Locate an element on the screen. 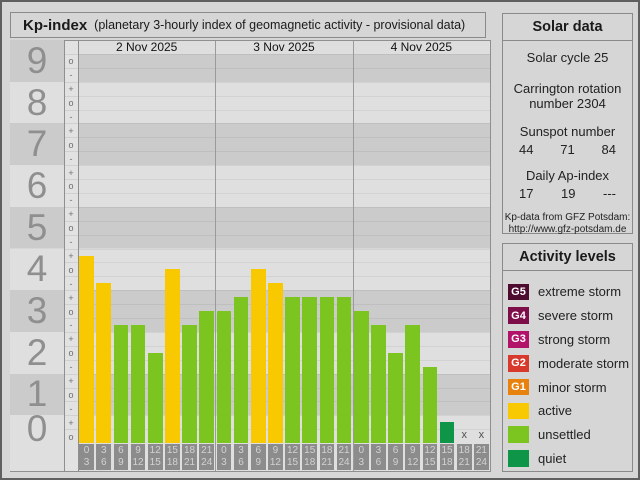 The image size is (640, 480). g-scale-badge-G4: G4 is located at coordinates (518, 315).